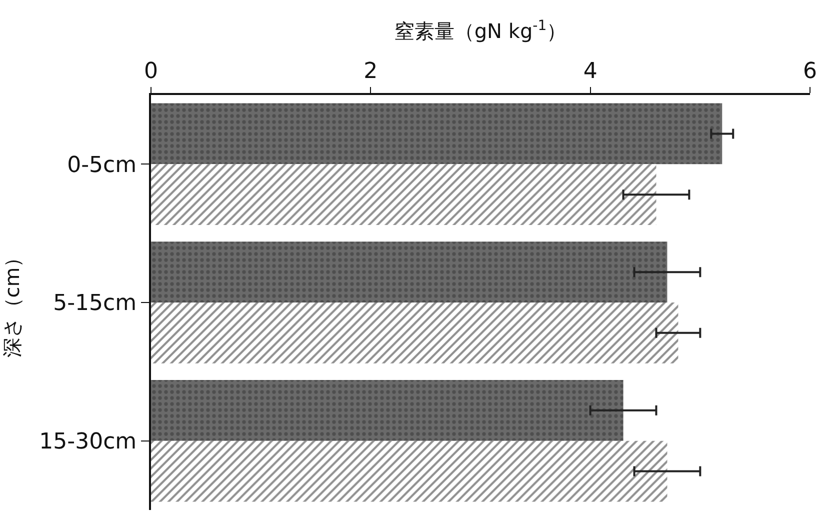 This screenshot has width=835, height=520. What do you see at coordinates (590, 71) in the screenshot?
I see `x-tick-label: 4` at bounding box center [590, 71].